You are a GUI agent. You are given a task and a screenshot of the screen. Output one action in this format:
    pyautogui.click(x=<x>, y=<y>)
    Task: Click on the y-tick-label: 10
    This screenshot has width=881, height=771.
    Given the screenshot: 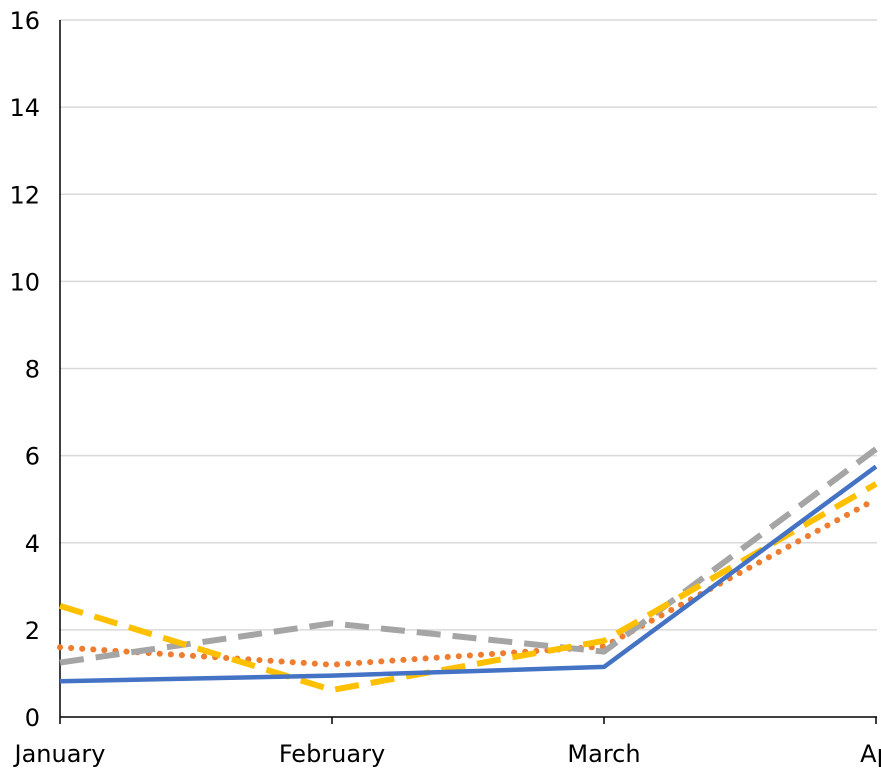 What is the action you would take?
    pyautogui.click(x=24, y=282)
    